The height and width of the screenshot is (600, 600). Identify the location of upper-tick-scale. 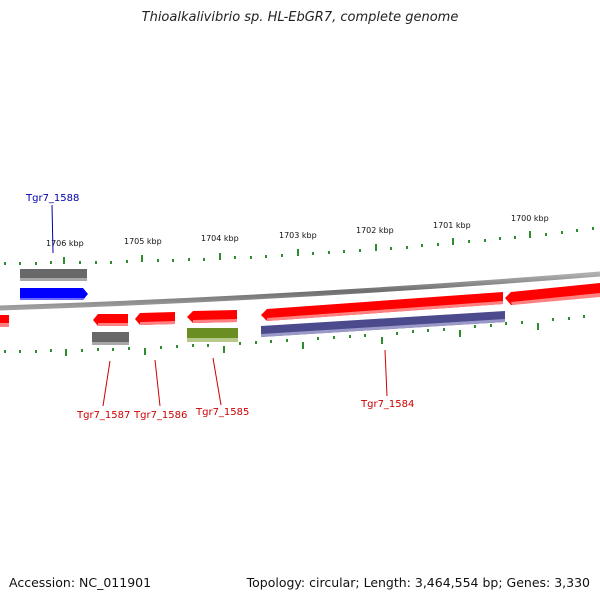
(299, 246).